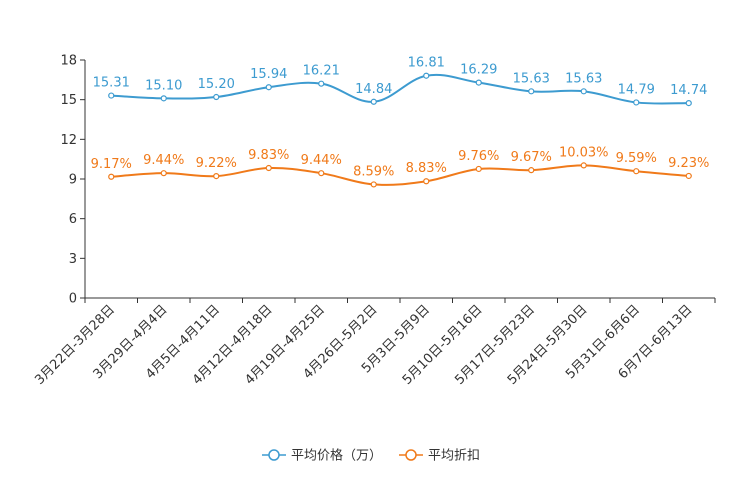  What do you see at coordinates (216, 163) in the screenshot?
I see `data-label: 9.22%` at bounding box center [216, 163].